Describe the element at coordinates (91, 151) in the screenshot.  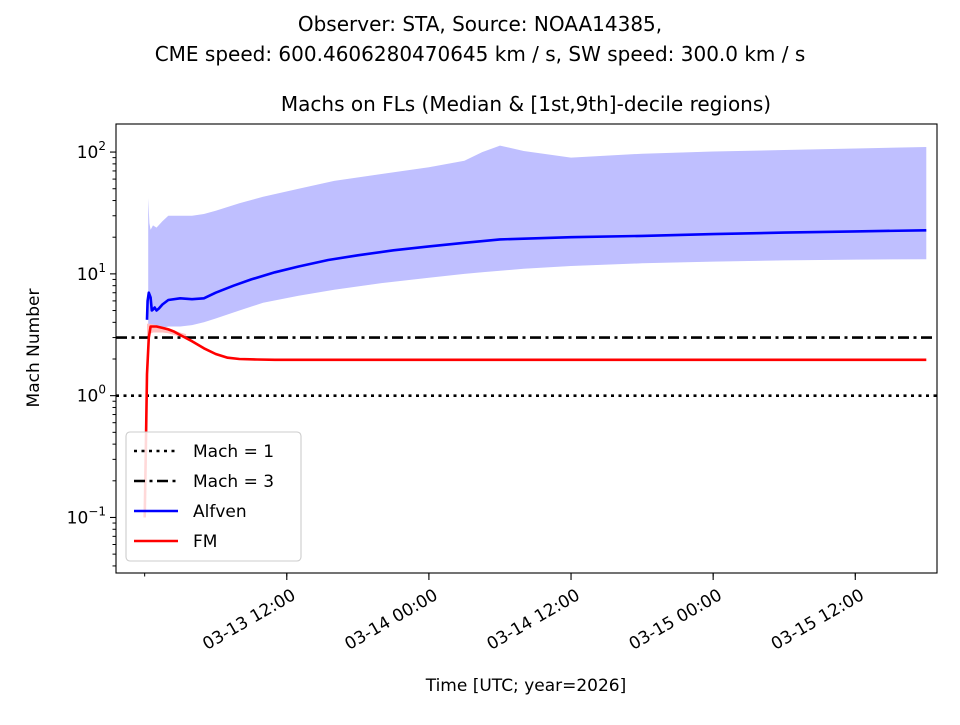
I see `y-tick-label: 10²` at that location.